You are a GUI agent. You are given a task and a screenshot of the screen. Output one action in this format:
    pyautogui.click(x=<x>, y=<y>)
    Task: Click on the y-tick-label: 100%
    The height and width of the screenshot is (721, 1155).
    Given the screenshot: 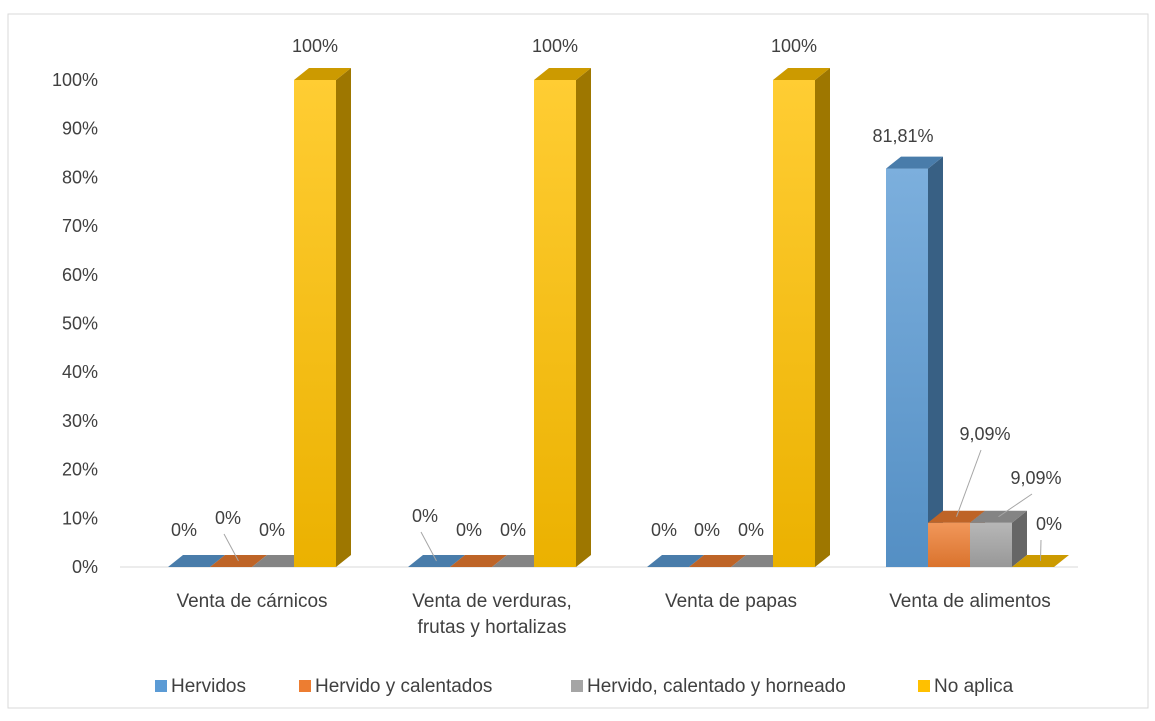 What is the action you would take?
    pyautogui.click(x=75, y=80)
    